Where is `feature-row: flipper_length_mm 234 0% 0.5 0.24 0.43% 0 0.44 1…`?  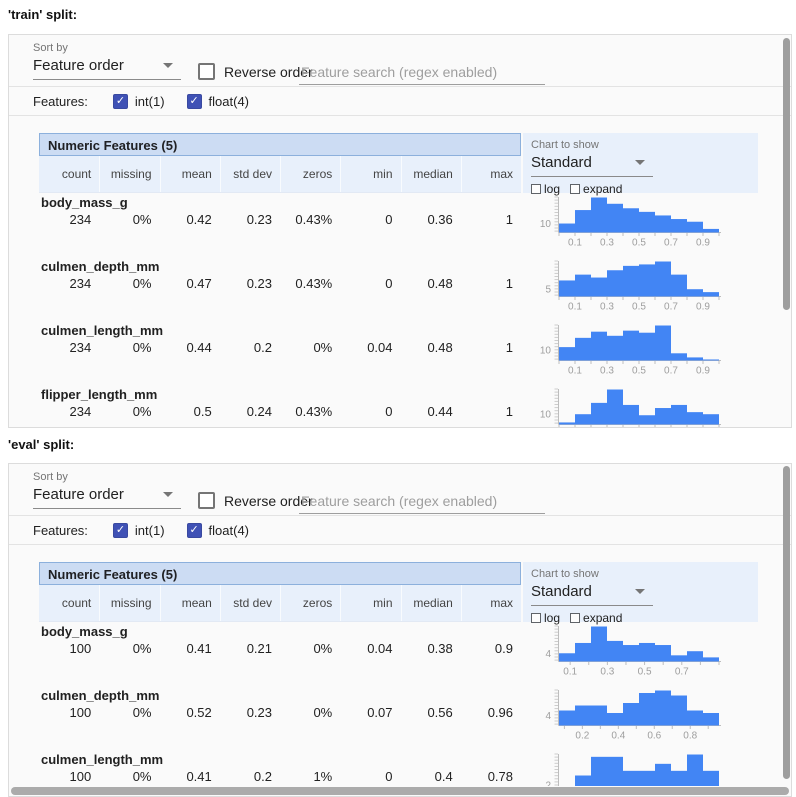
feature-row: flipper_length_mm 234 0% 0.5 0.24 0.43% 0 0.44 1… is located at coordinates (415, 406).